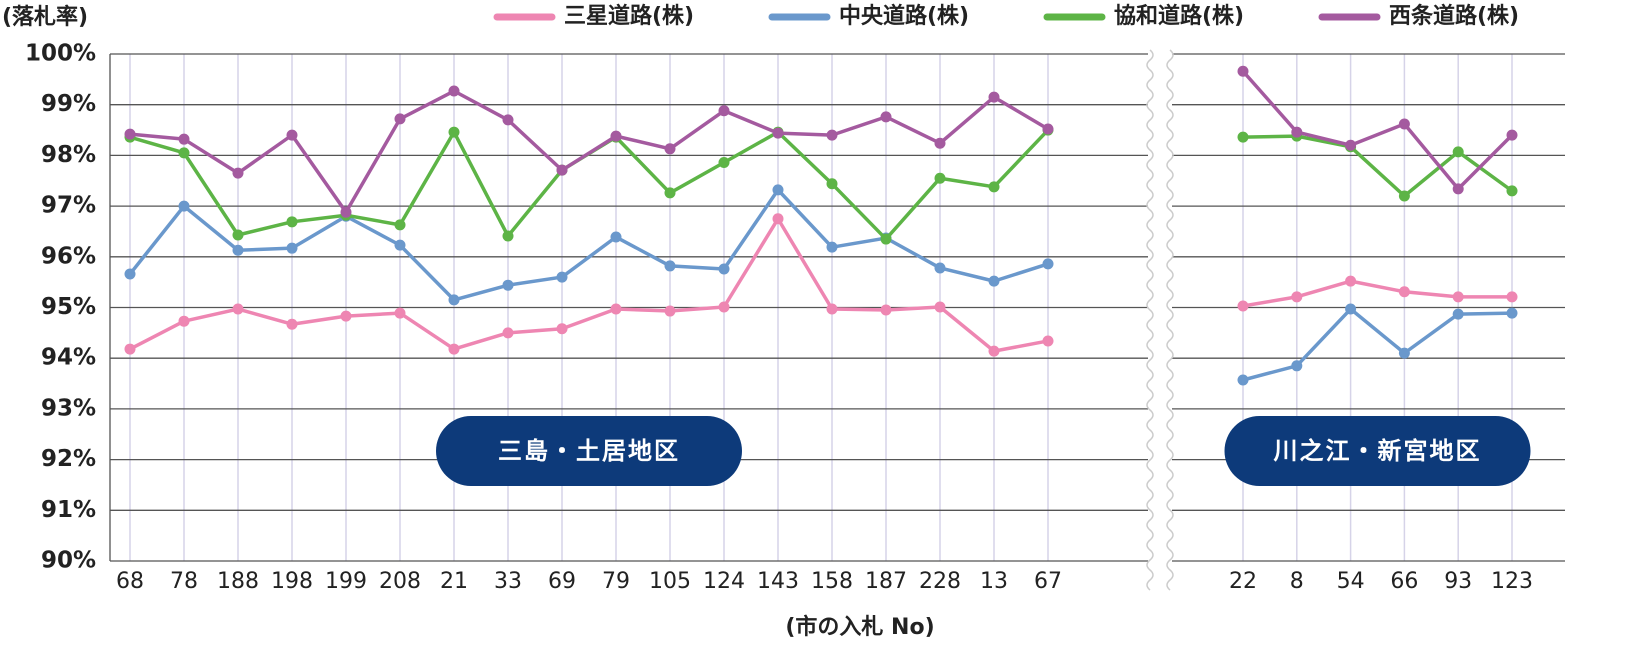 This screenshot has width=1625, height=665. I want to click on legend-label: 協和道路(株), so click(1179, 16).